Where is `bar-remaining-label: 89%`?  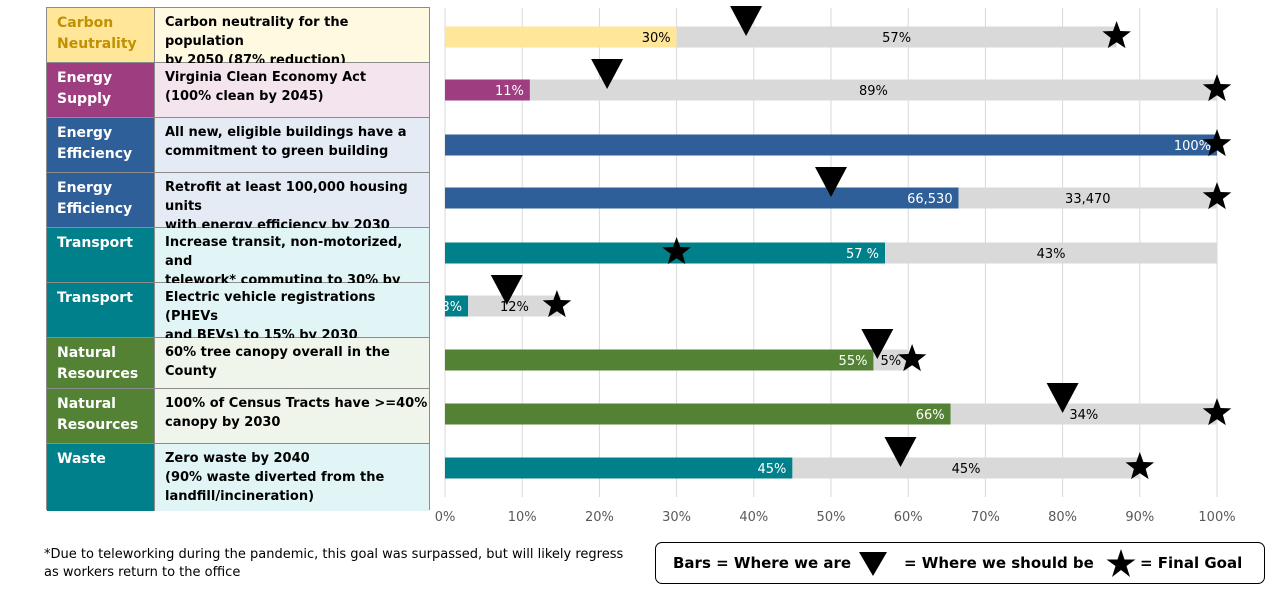
bar-remaining-label: 89% is located at coordinates (873, 91).